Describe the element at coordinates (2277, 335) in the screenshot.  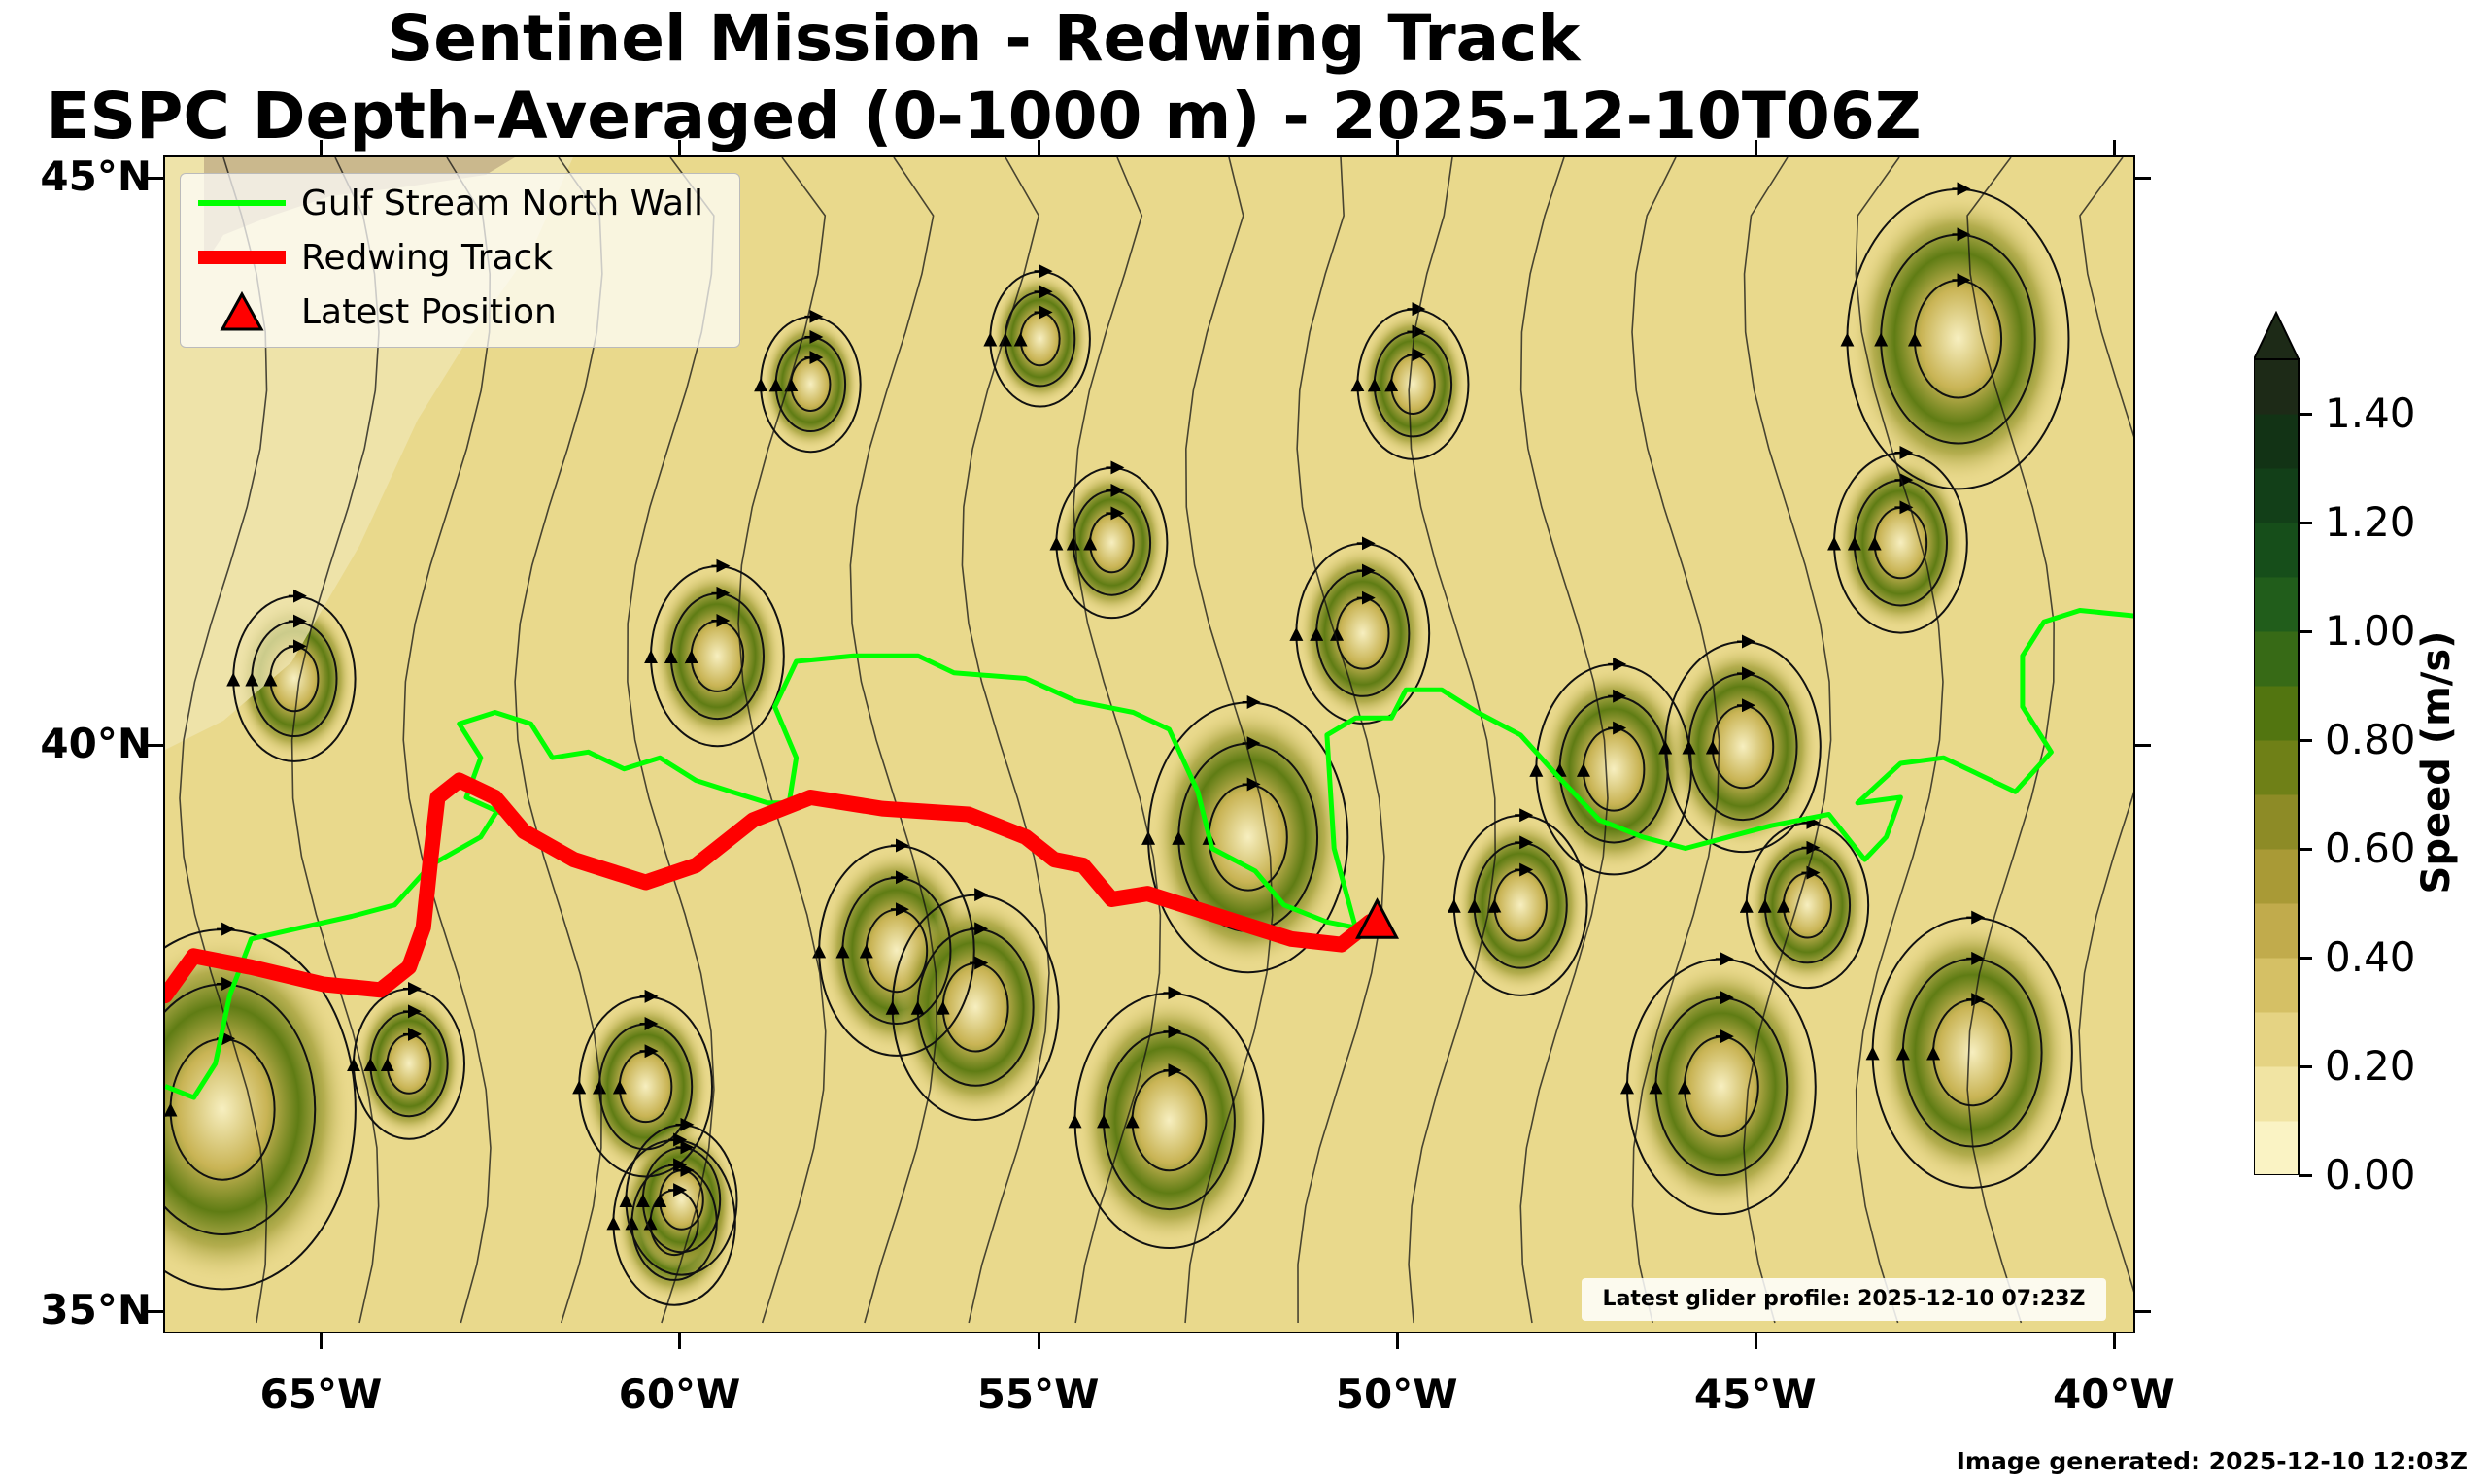
I see `colorbar-extend-arrow` at that location.